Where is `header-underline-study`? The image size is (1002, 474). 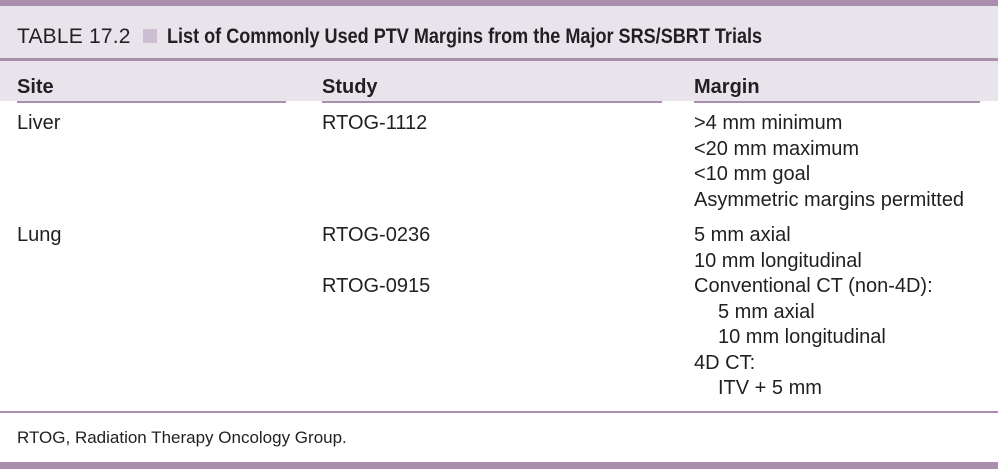
header-underline-study is located at coordinates (492, 102).